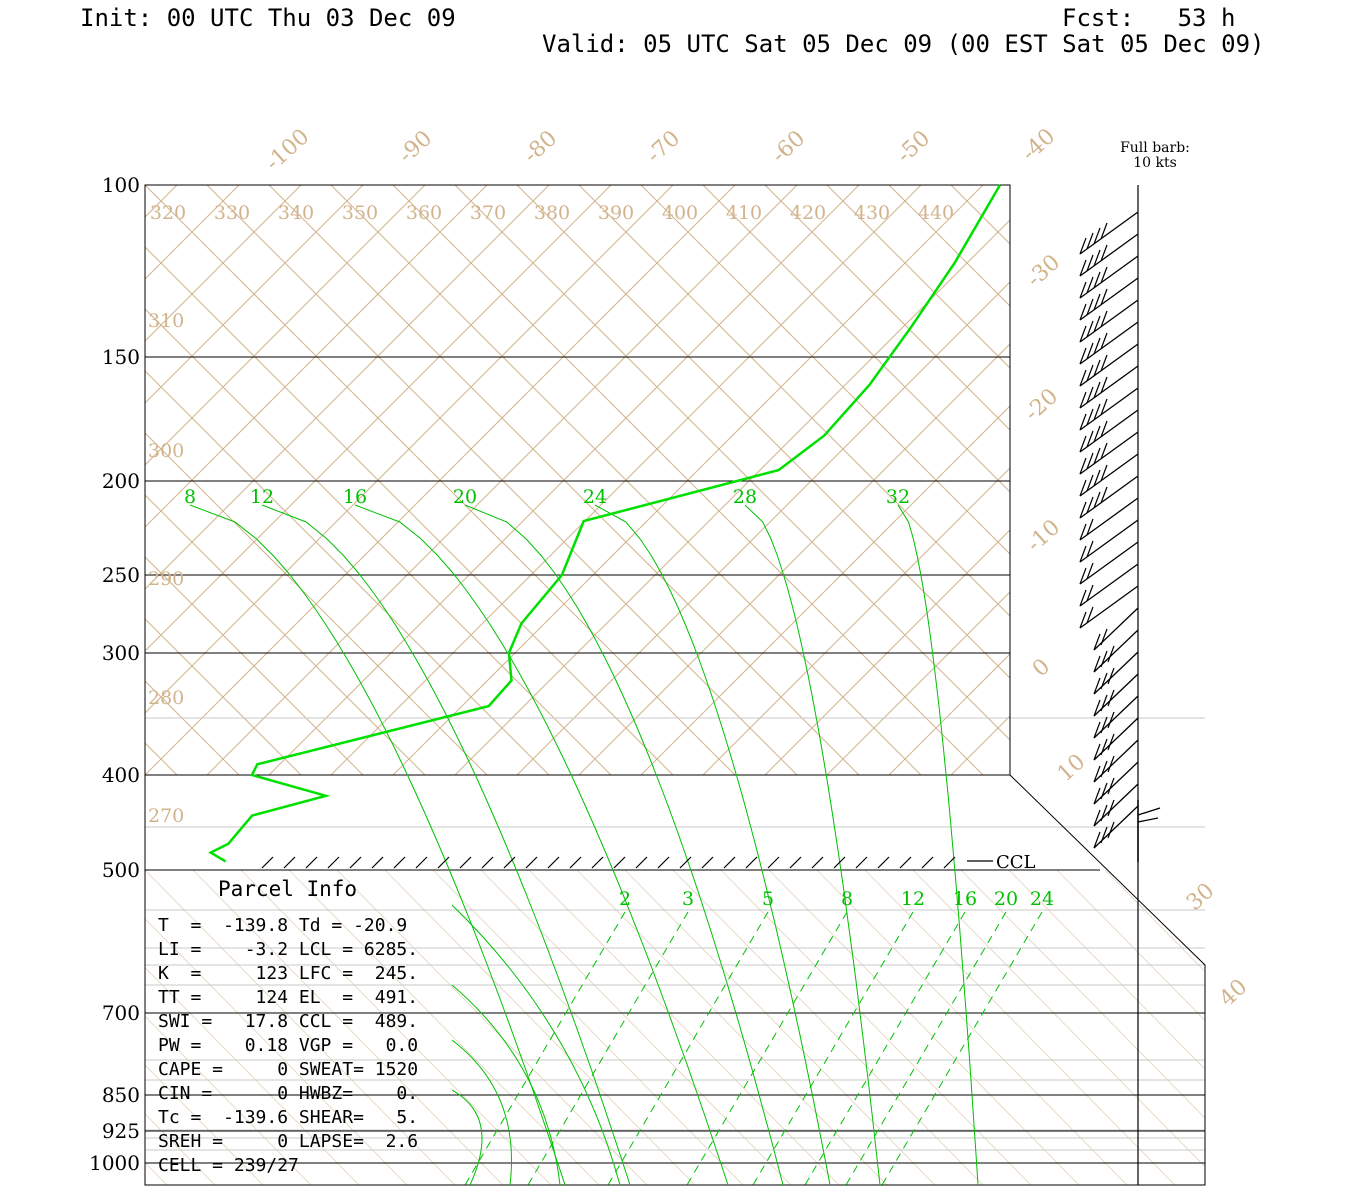 The width and height of the screenshot is (1350, 1200). I want to click on parcel-info-row: TT = 124 EL = 491., so click(288, 997).